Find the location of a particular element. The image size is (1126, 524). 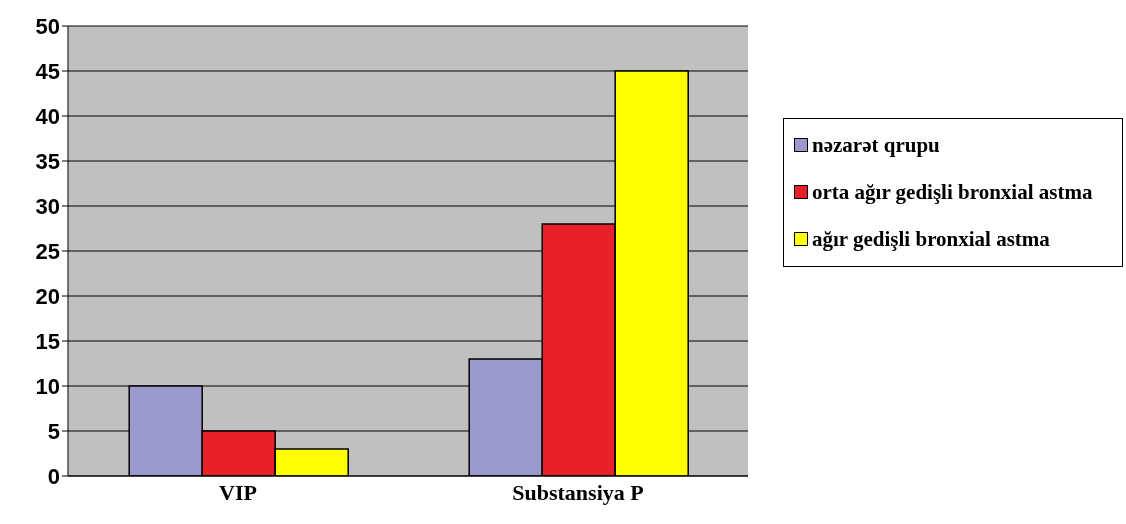

y-tick-label: 15 is located at coordinates (47, 341).